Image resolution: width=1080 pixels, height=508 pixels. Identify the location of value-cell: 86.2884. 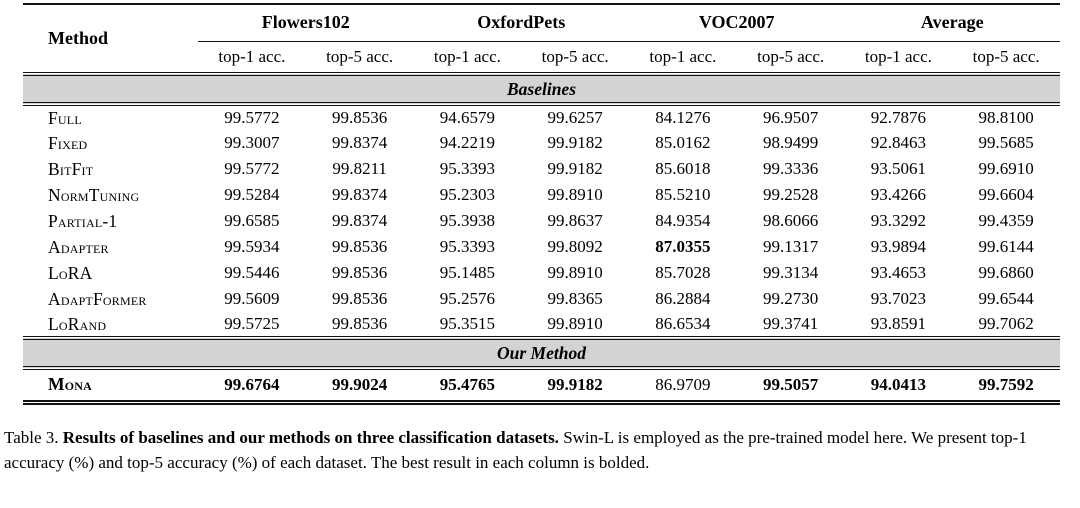
(683, 298).